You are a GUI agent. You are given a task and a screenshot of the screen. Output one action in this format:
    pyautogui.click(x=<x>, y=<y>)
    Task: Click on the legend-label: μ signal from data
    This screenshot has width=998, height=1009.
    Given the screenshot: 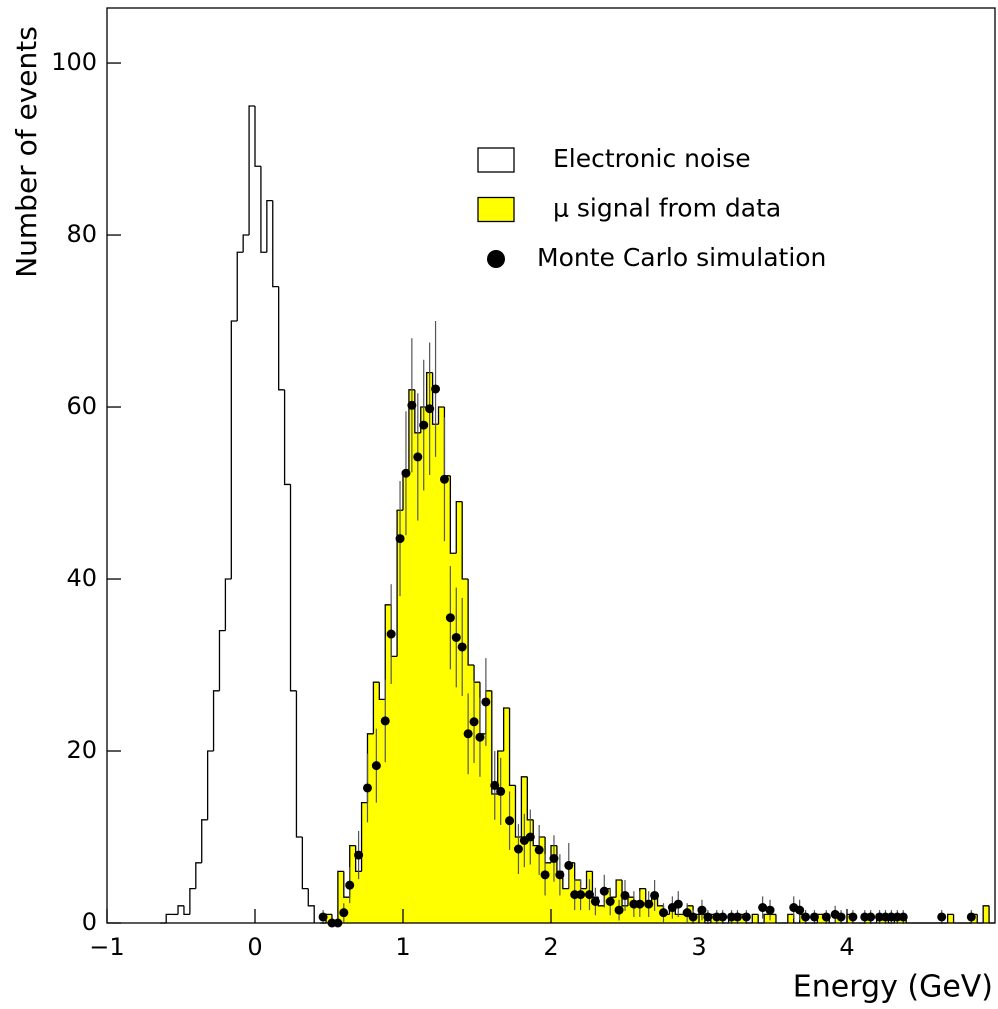 What is the action you would take?
    pyautogui.click(x=667, y=208)
    